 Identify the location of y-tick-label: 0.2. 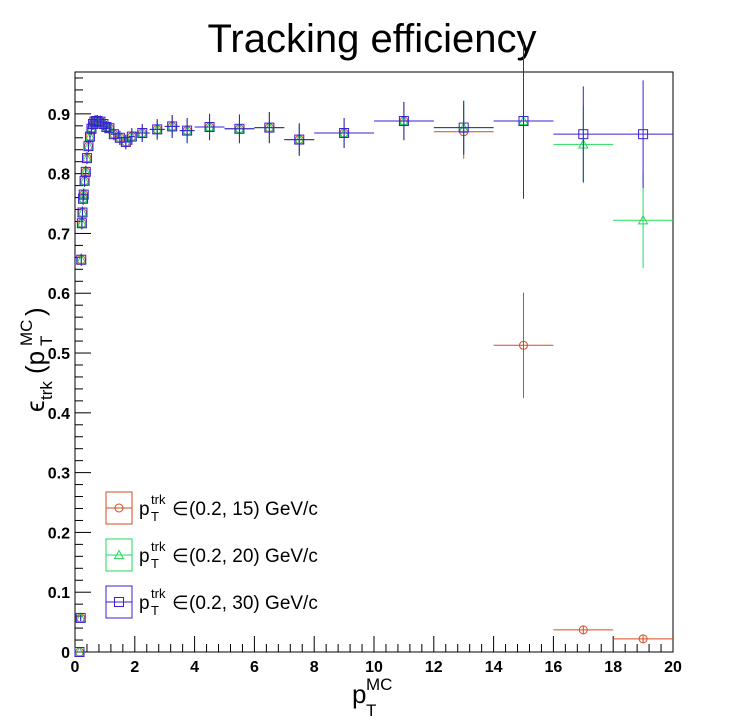
(59, 533).